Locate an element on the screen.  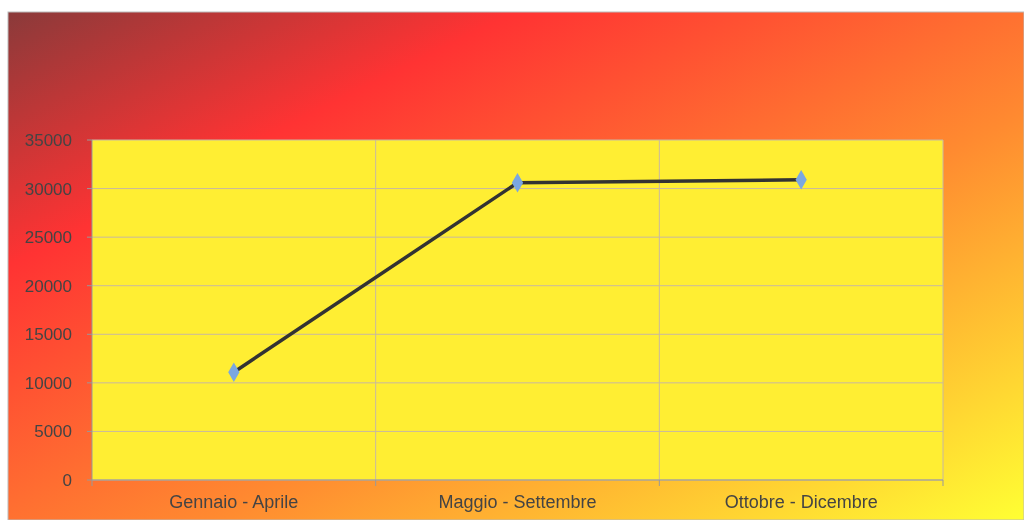
y-tick-label: 20000 is located at coordinates (48, 286).